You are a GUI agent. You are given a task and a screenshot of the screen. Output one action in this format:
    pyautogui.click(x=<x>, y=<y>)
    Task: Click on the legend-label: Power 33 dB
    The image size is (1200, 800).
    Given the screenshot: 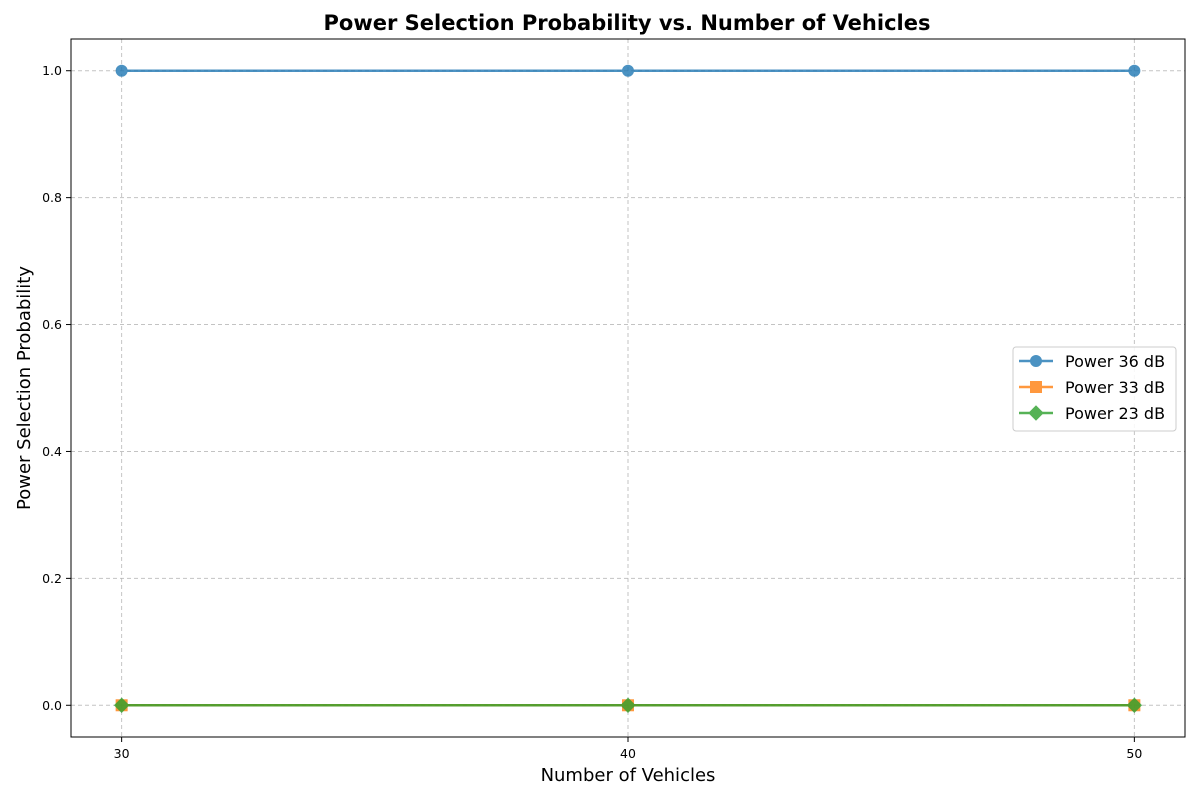 What is the action you would take?
    pyautogui.click(x=1115, y=387)
    